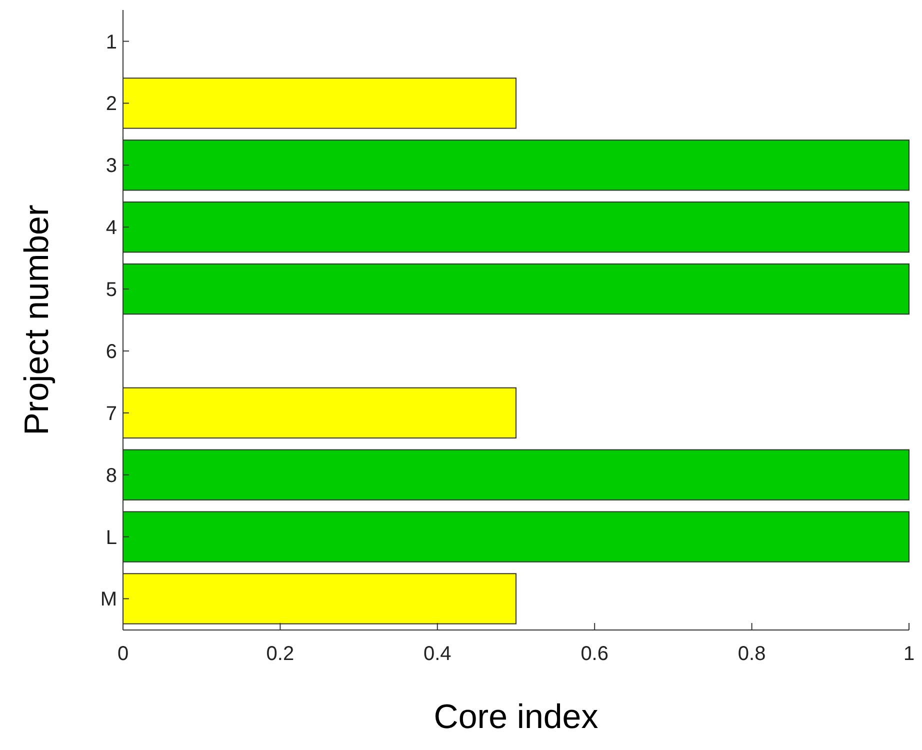  What do you see at coordinates (111, 104) in the screenshot?
I see `y-tick-label: 2` at bounding box center [111, 104].